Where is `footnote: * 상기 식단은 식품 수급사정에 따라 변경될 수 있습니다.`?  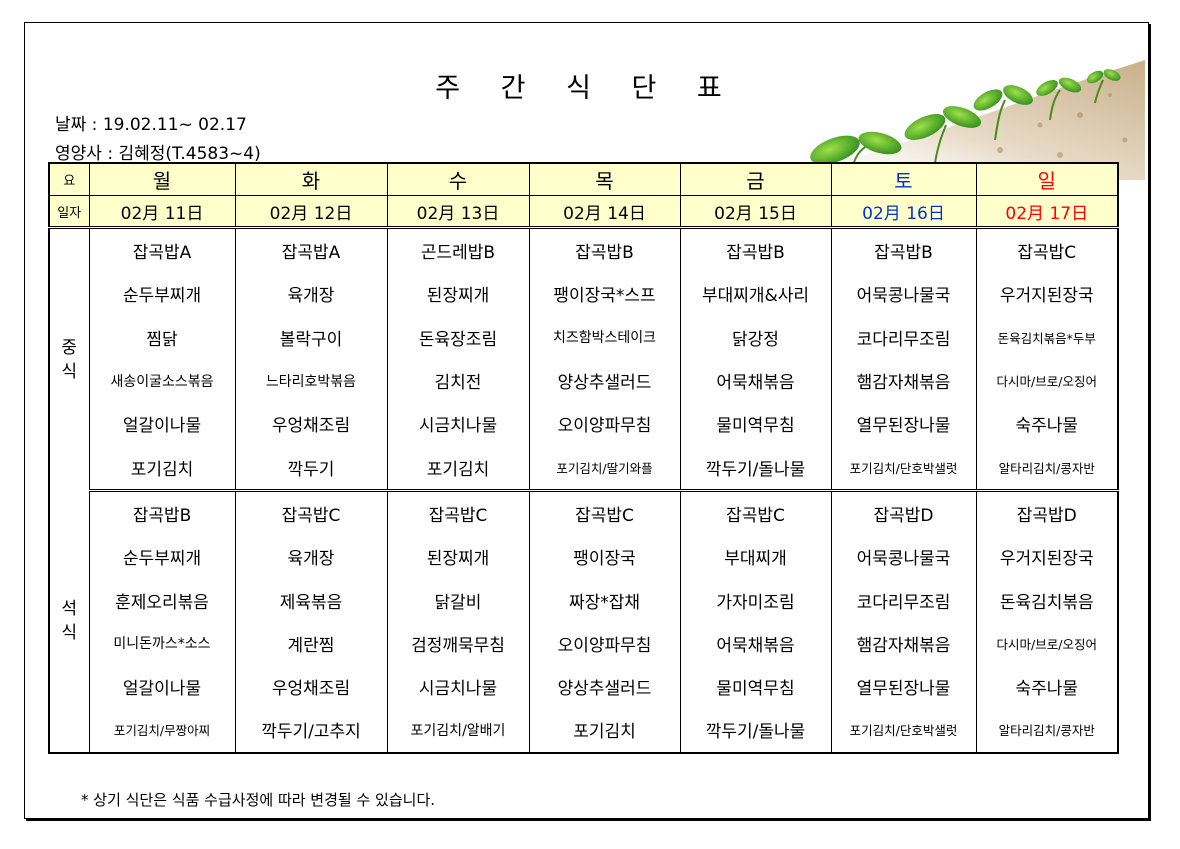
footnote: * 상기 식단은 식품 수급사정에 따라 변경될 수 있습니다. is located at coordinates (258, 800).